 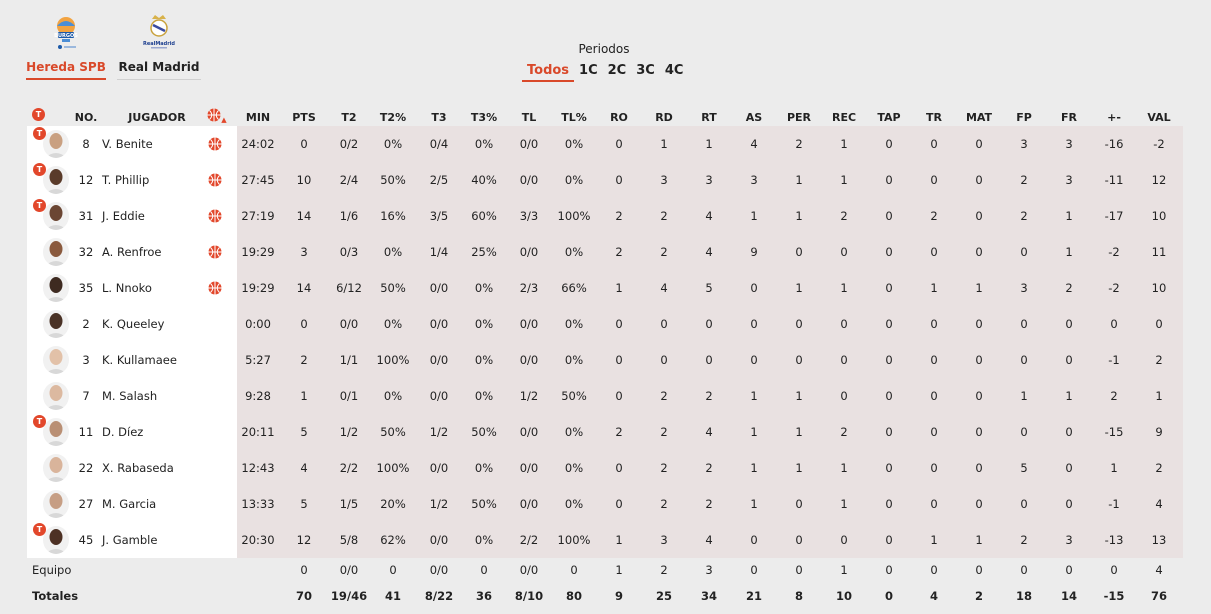 What do you see at coordinates (484, 540) in the screenshot?
I see `stat-t3-: 0%` at bounding box center [484, 540].